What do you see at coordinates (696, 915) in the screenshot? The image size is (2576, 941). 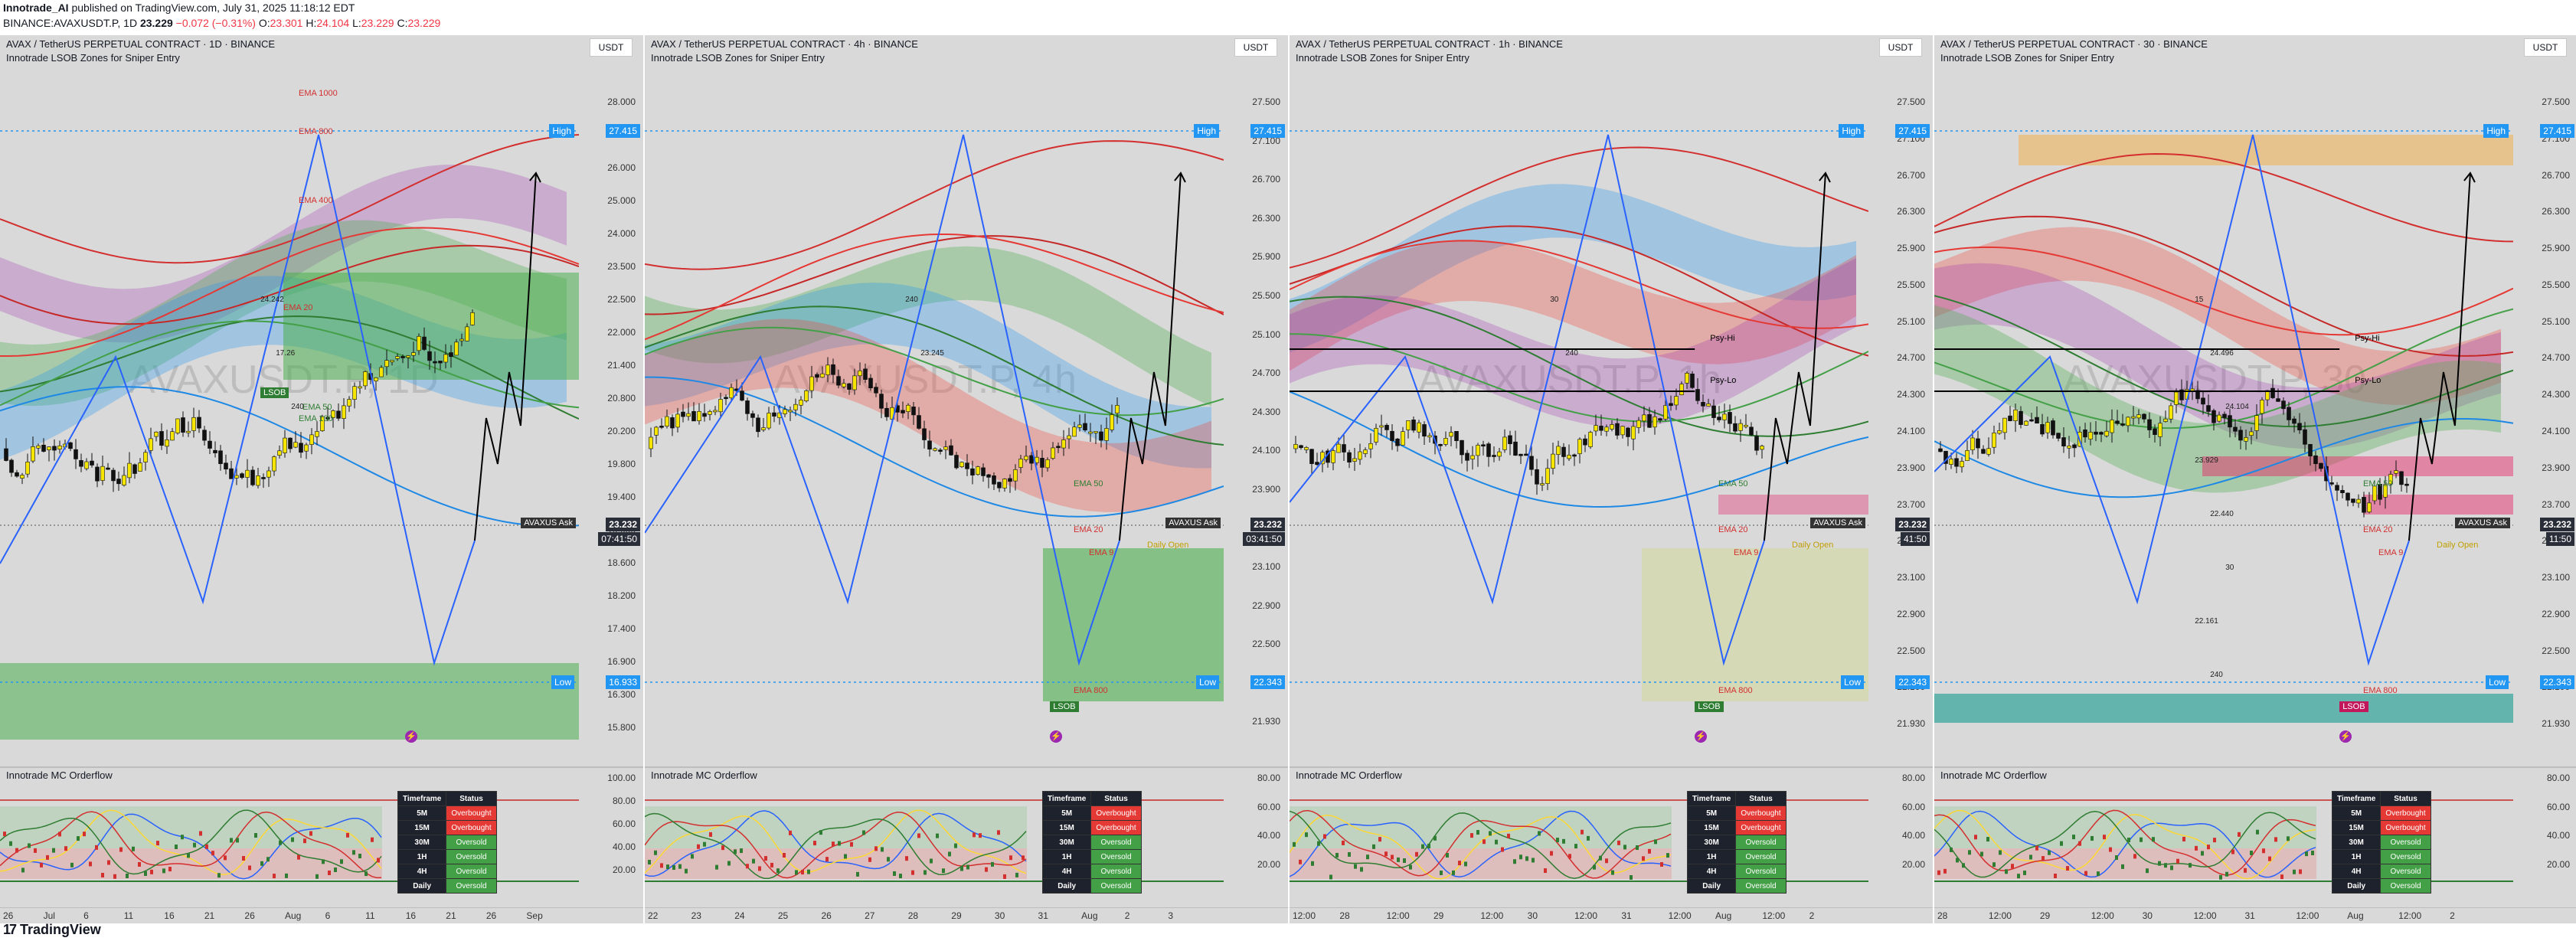 I see `time-tick: 23` at bounding box center [696, 915].